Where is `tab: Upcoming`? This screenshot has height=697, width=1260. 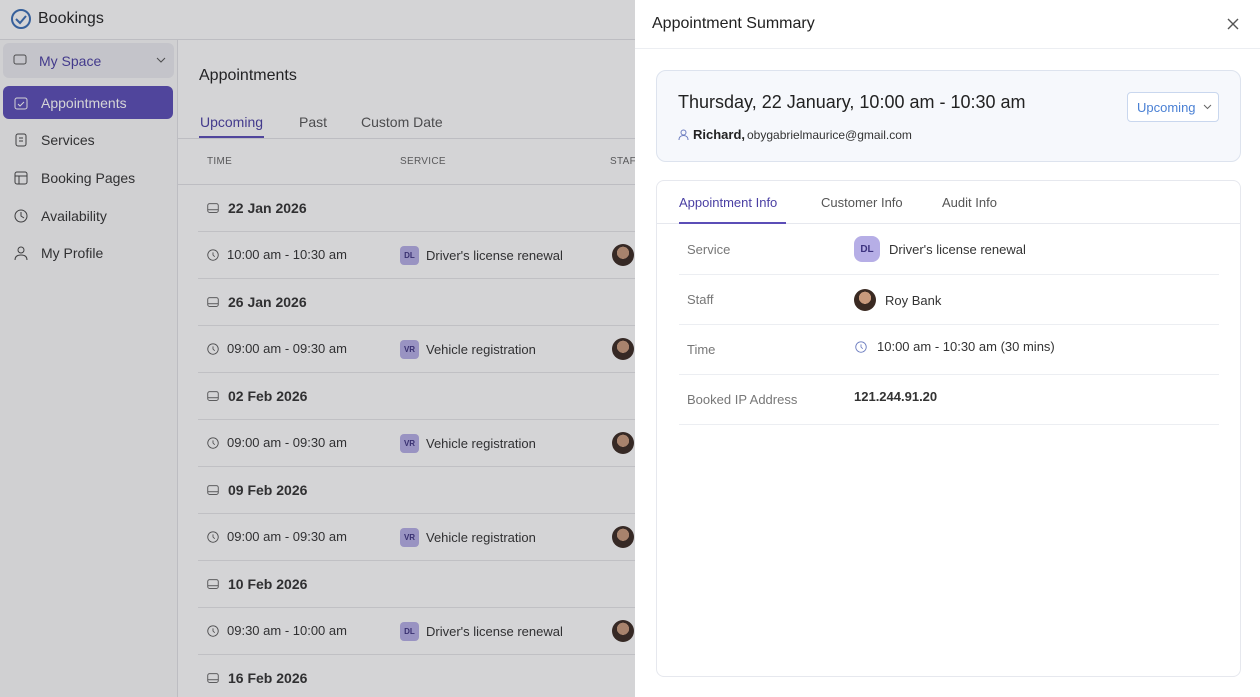 tab: Upcoming is located at coordinates (232, 122).